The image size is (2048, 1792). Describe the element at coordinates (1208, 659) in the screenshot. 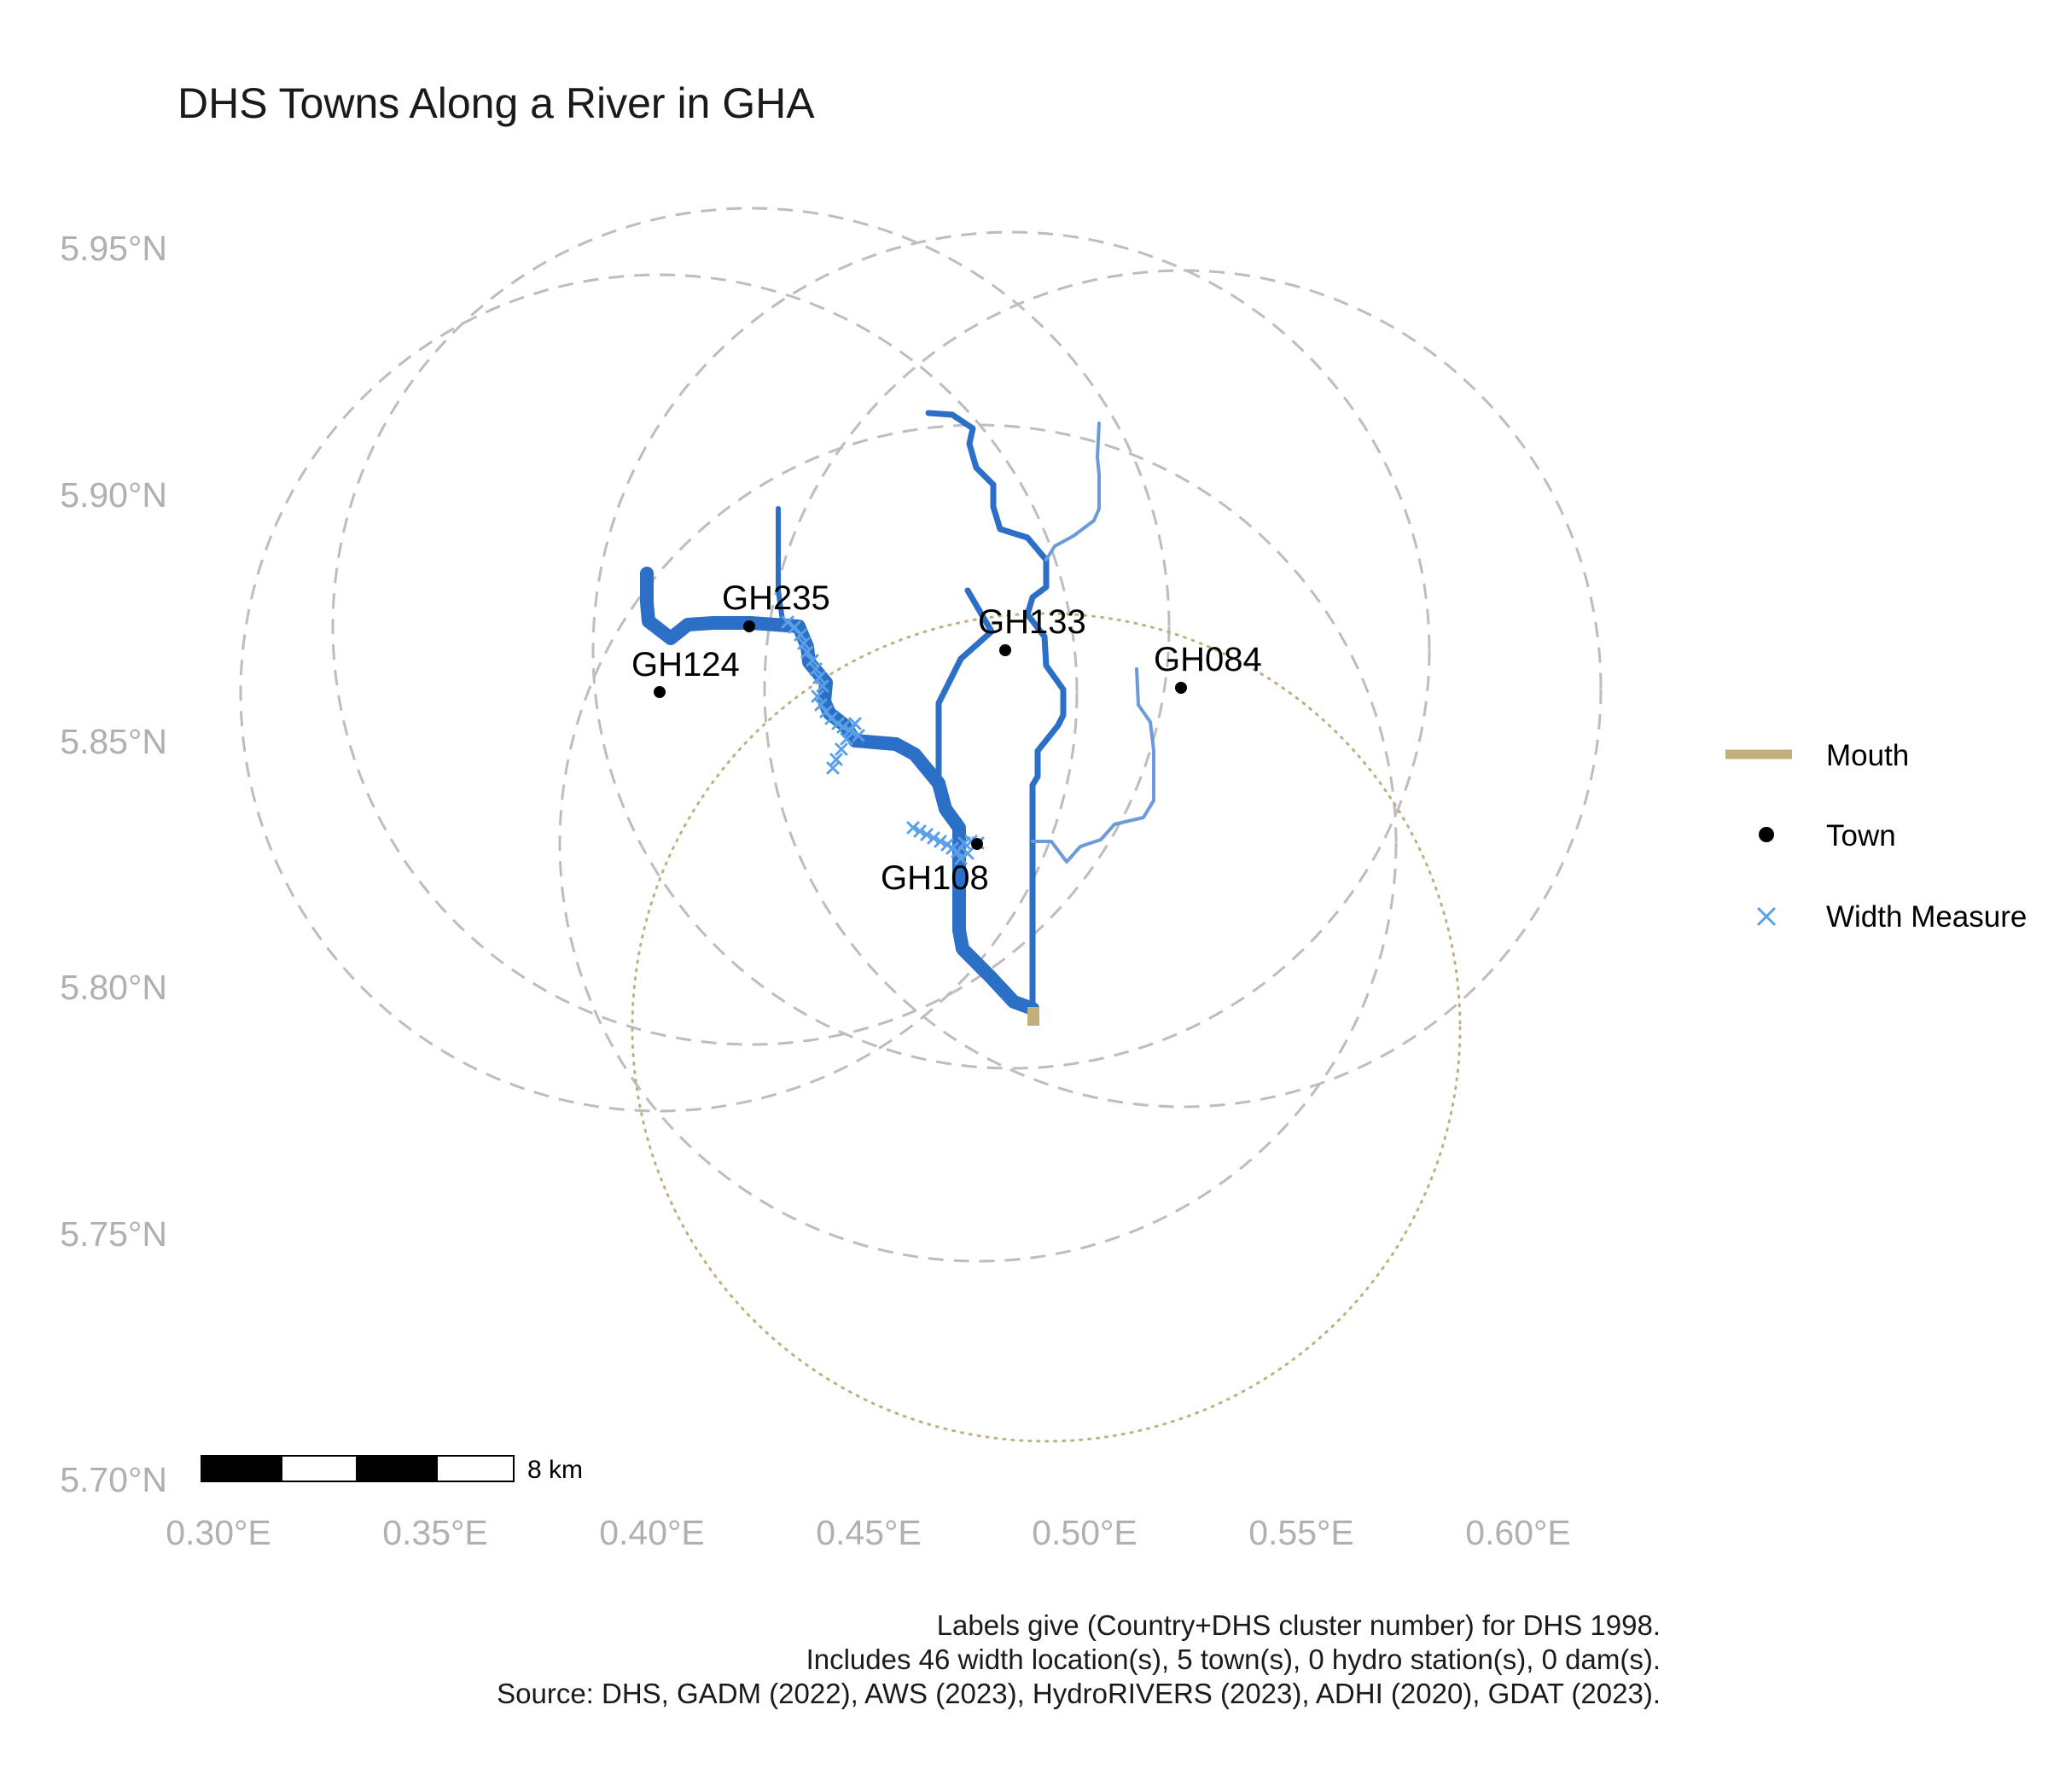

I see `town-label-gh084: GH084` at that location.